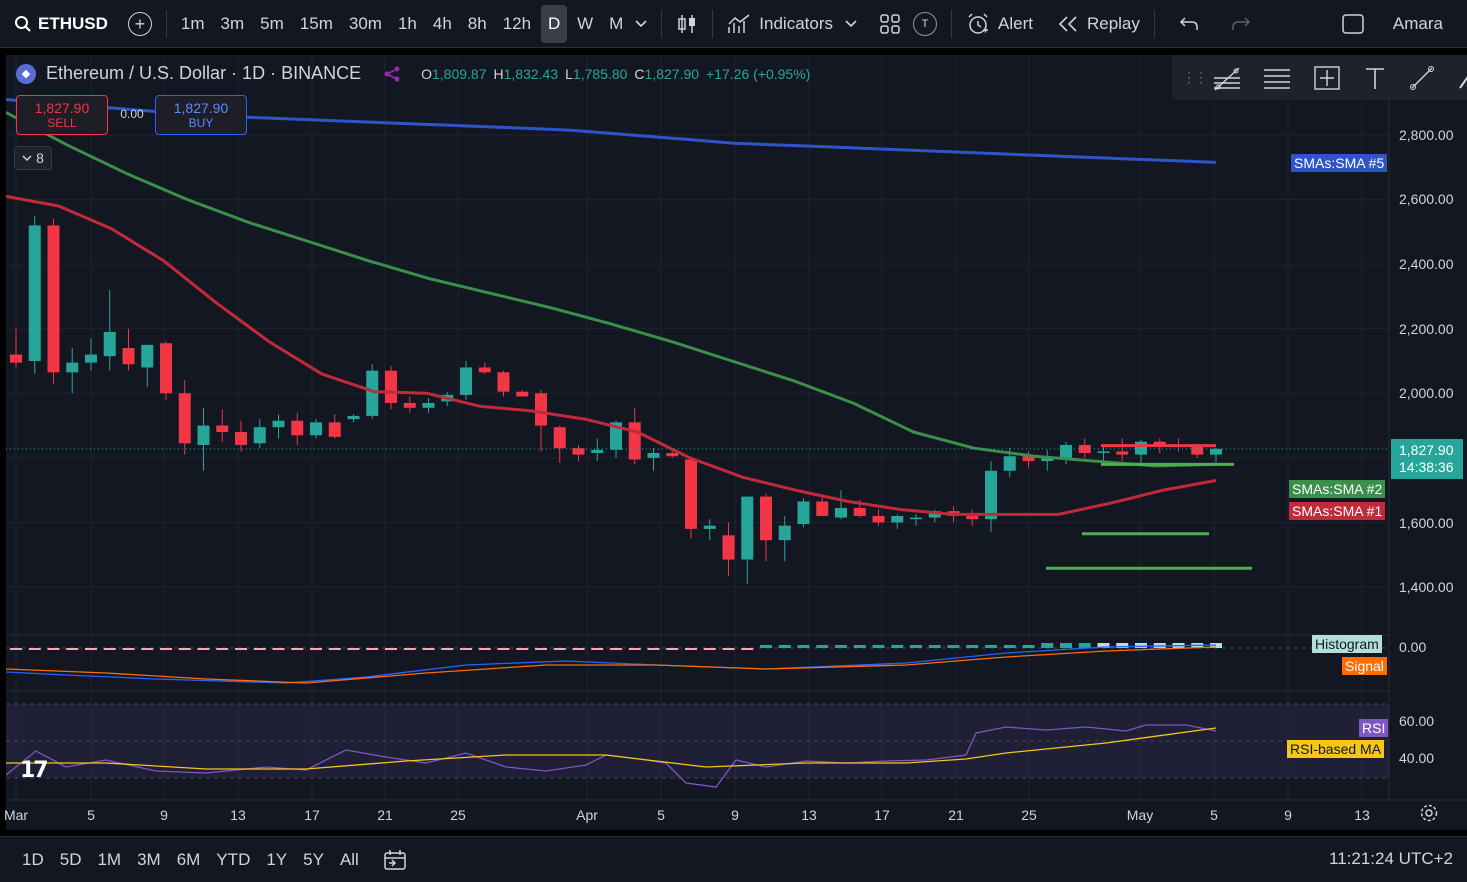 The image size is (1467, 882). What do you see at coordinates (1227, 78) in the screenshot?
I see `trend-fib-icon` at bounding box center [1227, 78].